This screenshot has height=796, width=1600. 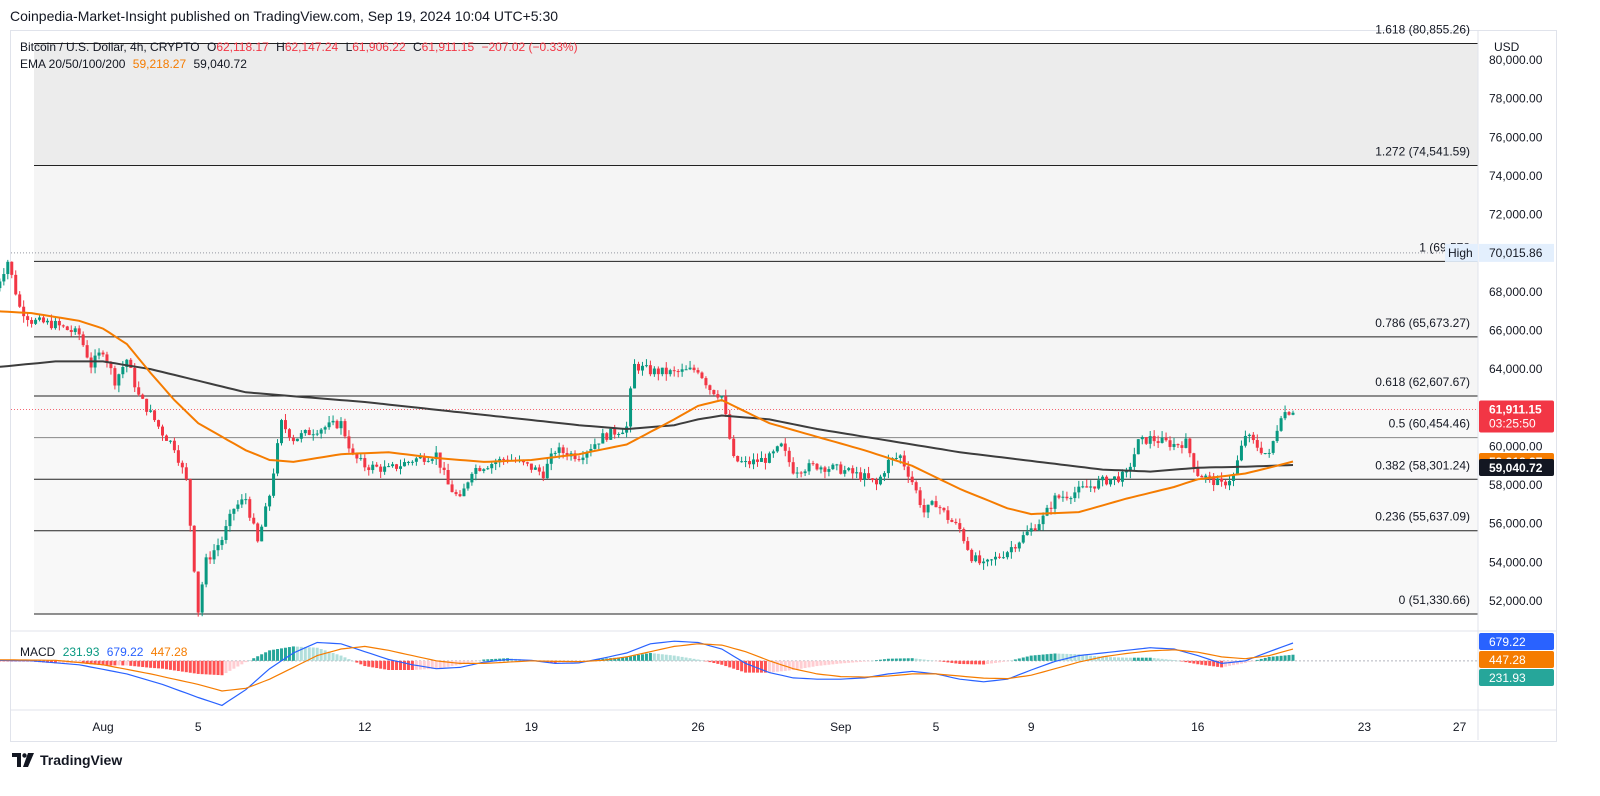 I want to click on high-value: 62,147.24, so click(x=311, y=47).